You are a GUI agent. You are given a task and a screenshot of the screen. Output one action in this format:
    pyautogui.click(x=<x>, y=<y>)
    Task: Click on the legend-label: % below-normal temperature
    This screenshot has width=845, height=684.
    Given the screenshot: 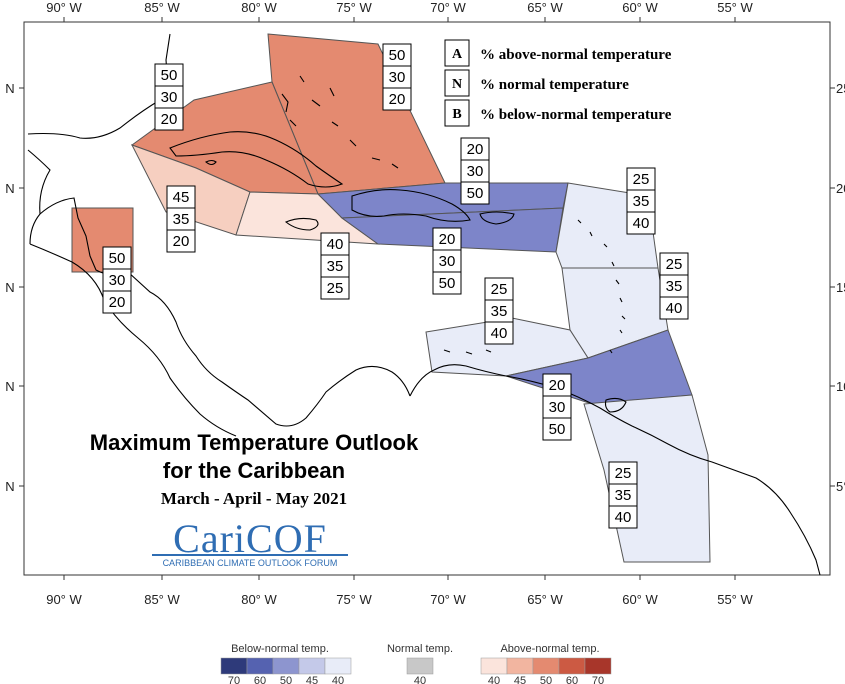 What is the action you would take?
    pyautogui.click(x=576, y=115)
    